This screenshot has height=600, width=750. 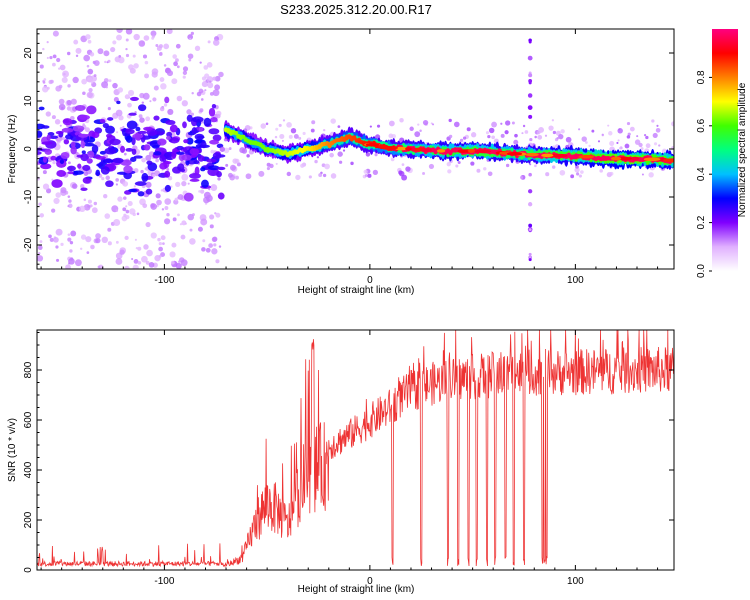 What do you see at coordinates (701, 174) in the screenshot?
I see `colorbar-tick-label: 0.4` at bounding box center [701, 174].